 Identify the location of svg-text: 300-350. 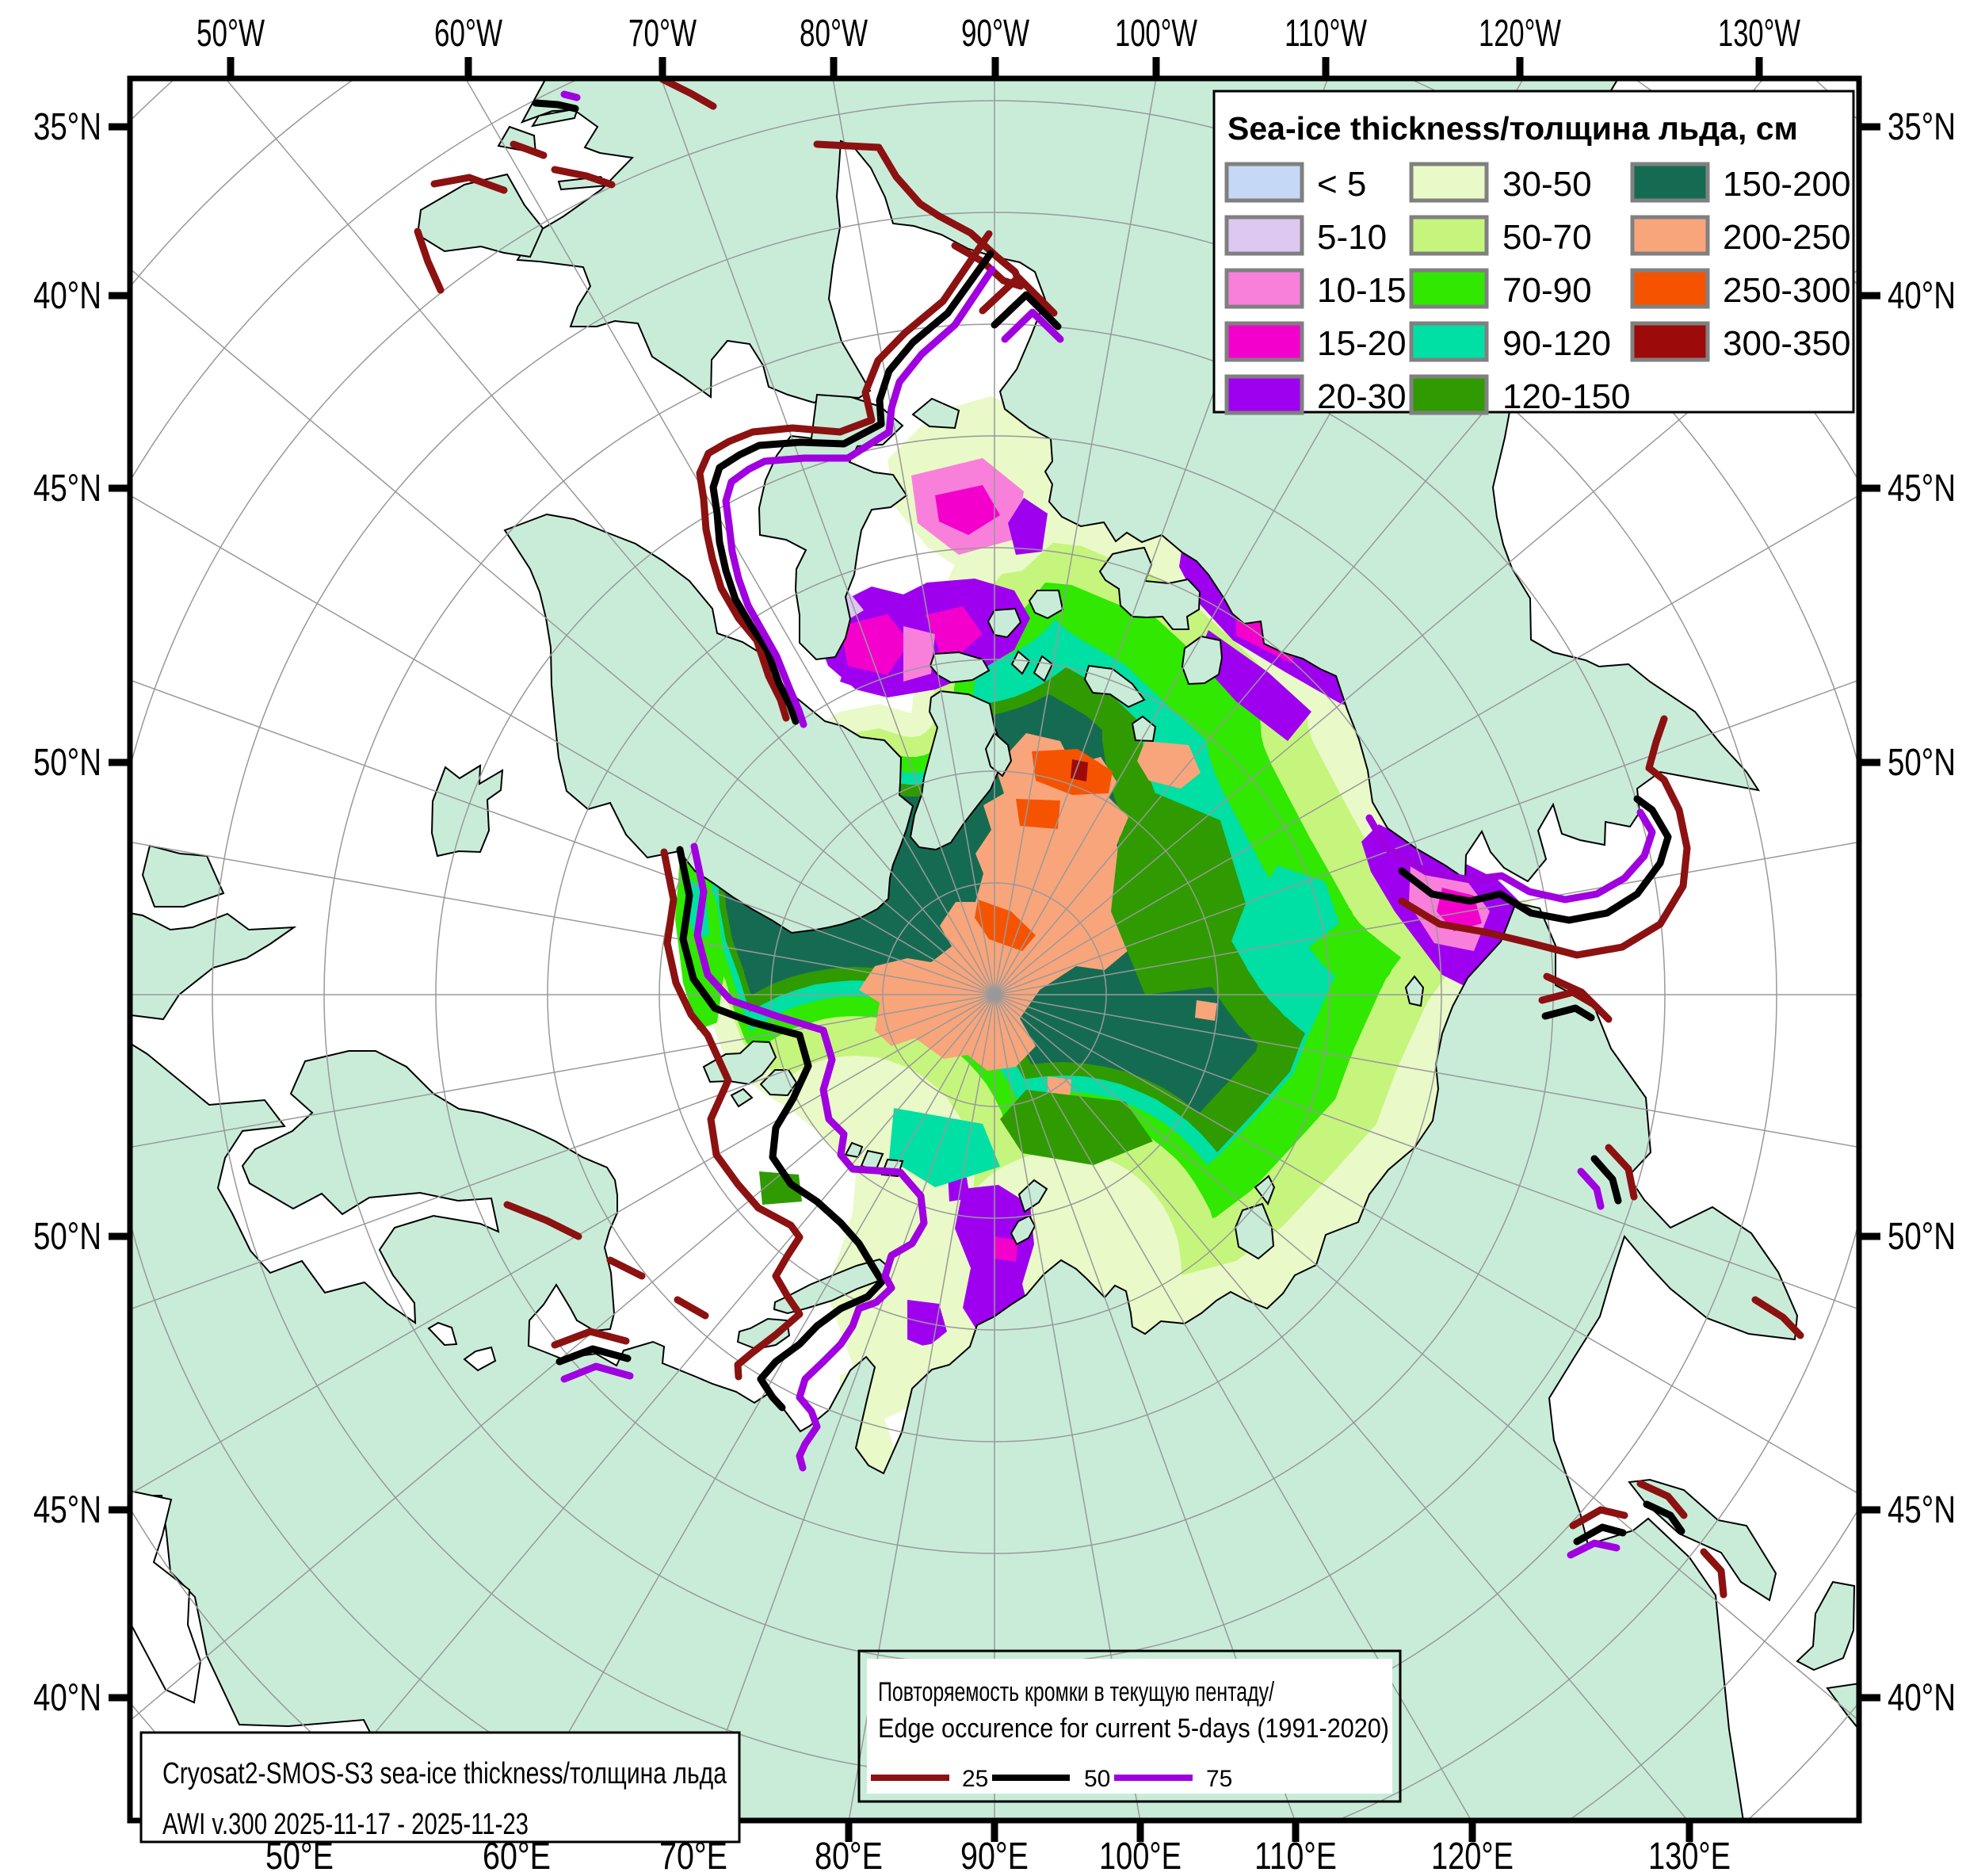
(1786, 343).